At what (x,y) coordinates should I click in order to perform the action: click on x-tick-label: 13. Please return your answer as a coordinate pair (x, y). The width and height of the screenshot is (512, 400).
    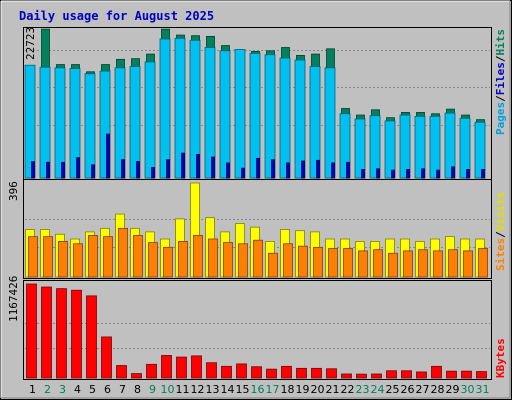
    Looking at the image, I should click on (213, 389).